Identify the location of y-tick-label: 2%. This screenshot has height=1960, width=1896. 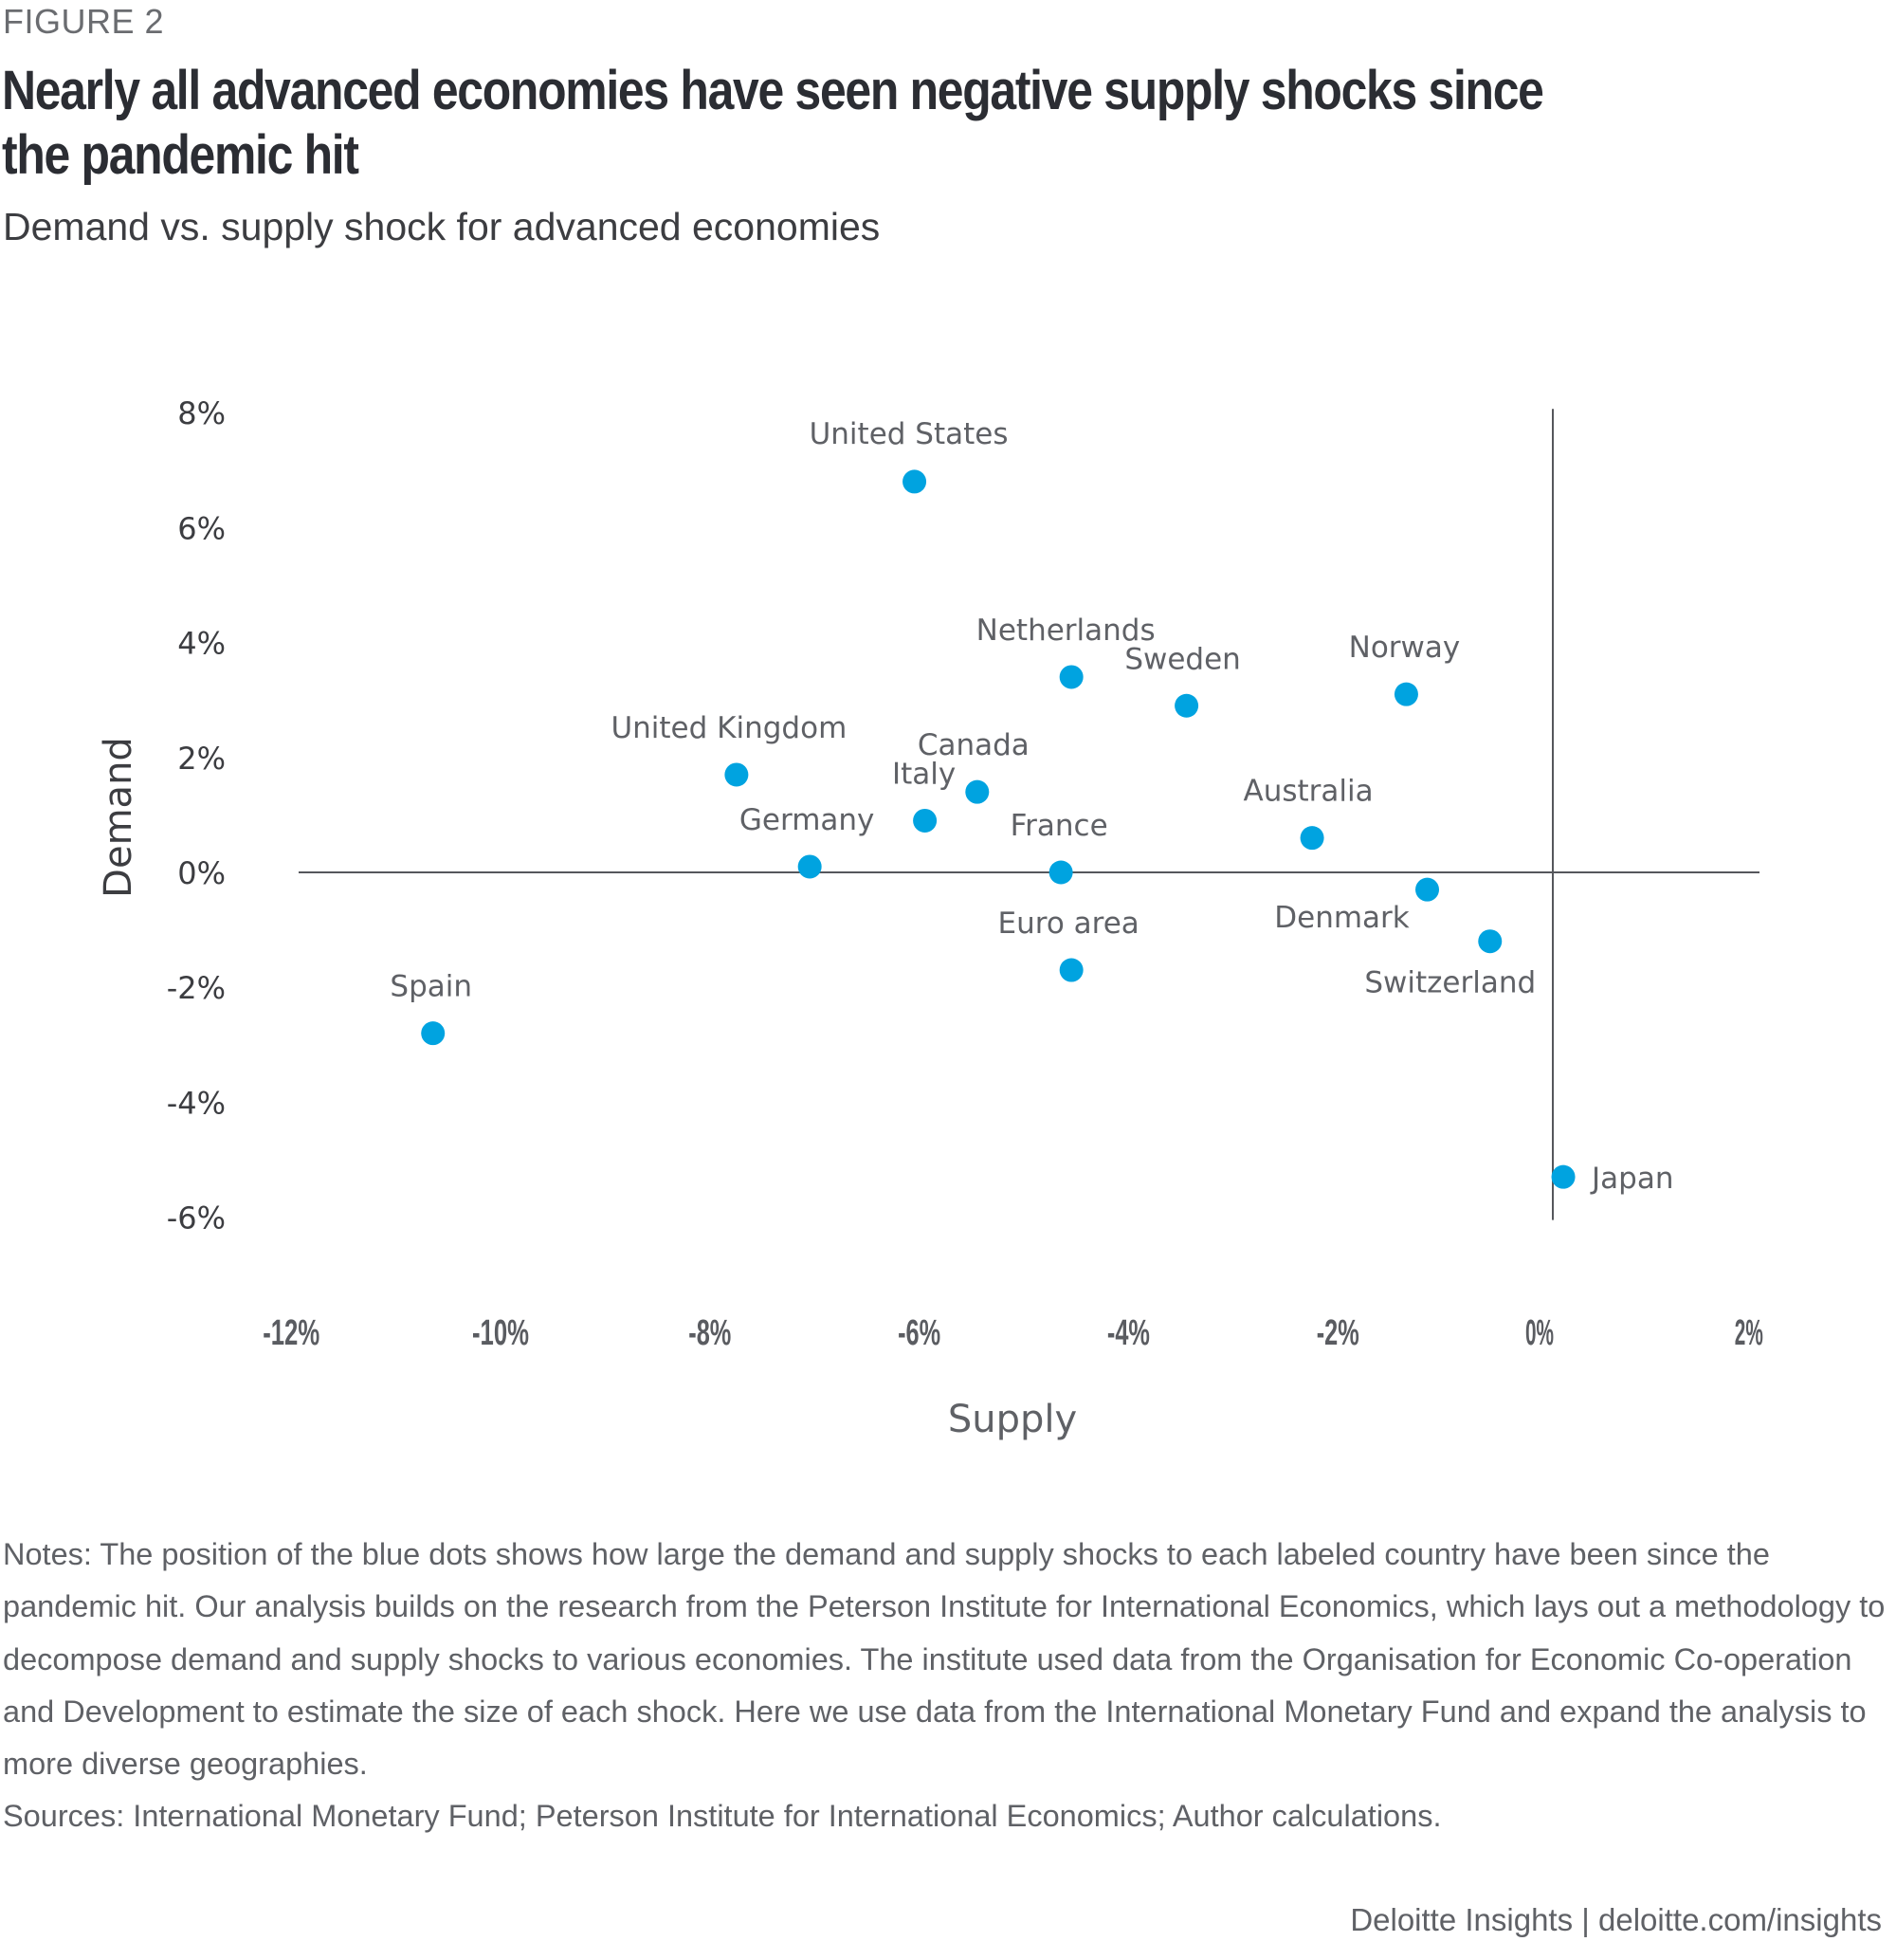
(201, 759).